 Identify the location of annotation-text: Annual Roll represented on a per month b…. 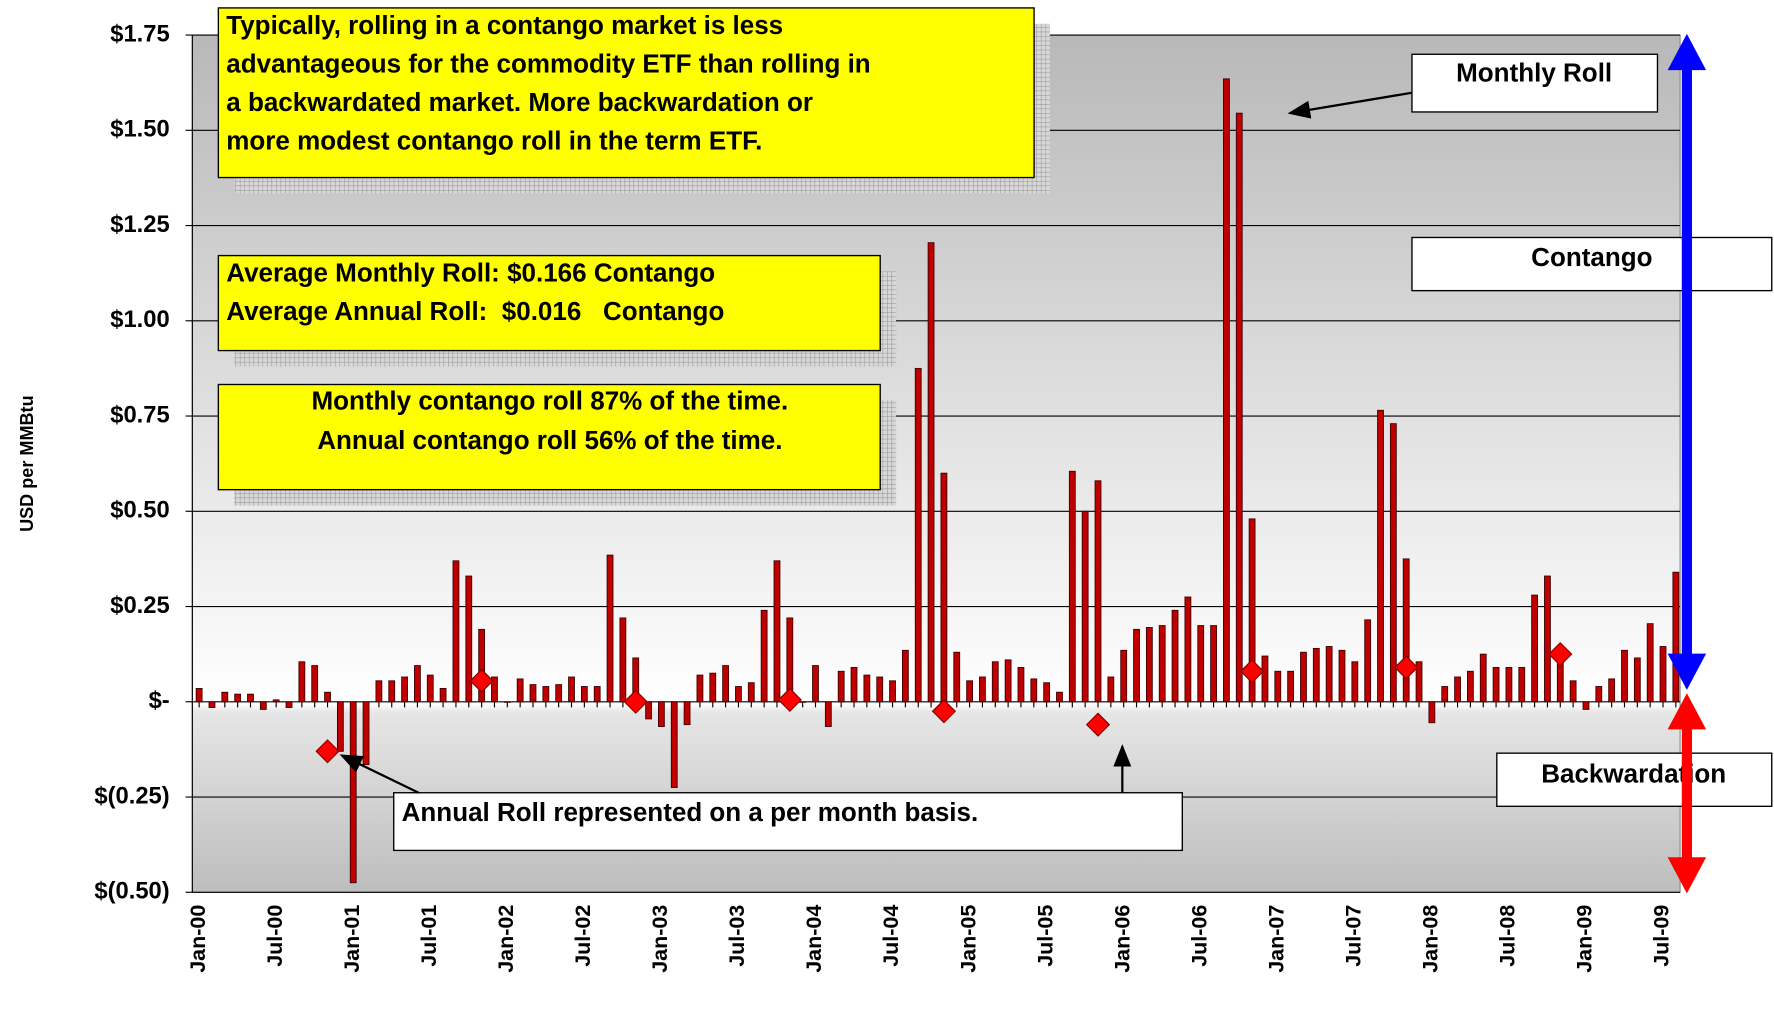
(690, 812).